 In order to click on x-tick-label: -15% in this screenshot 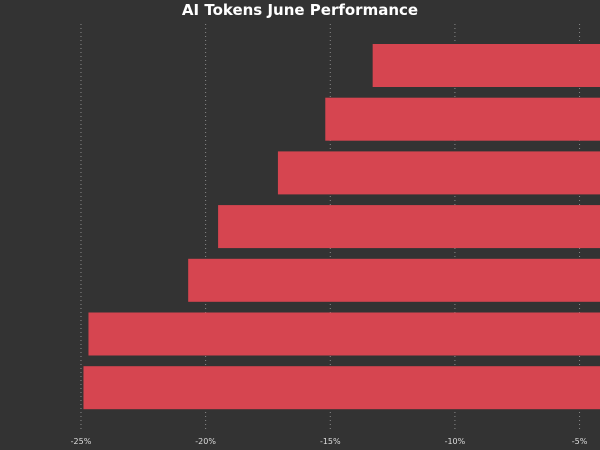, I will do `click(330, 441)`.